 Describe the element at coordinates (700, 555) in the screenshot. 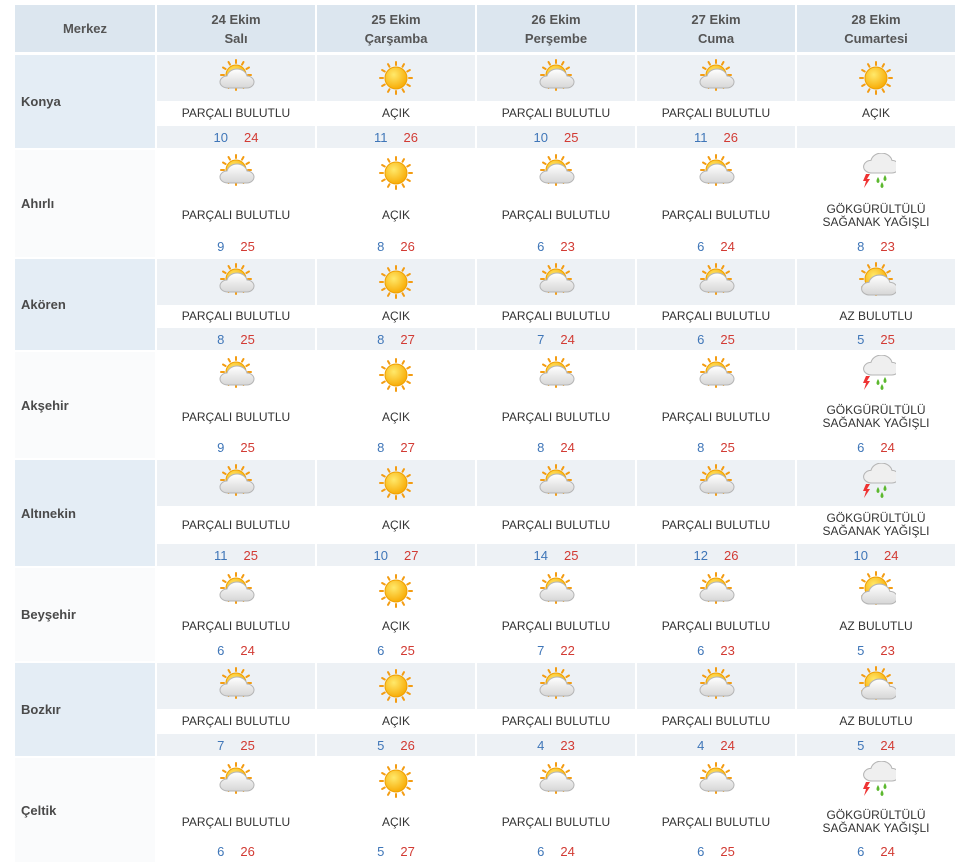

I see `low-temp: 12` at that location.